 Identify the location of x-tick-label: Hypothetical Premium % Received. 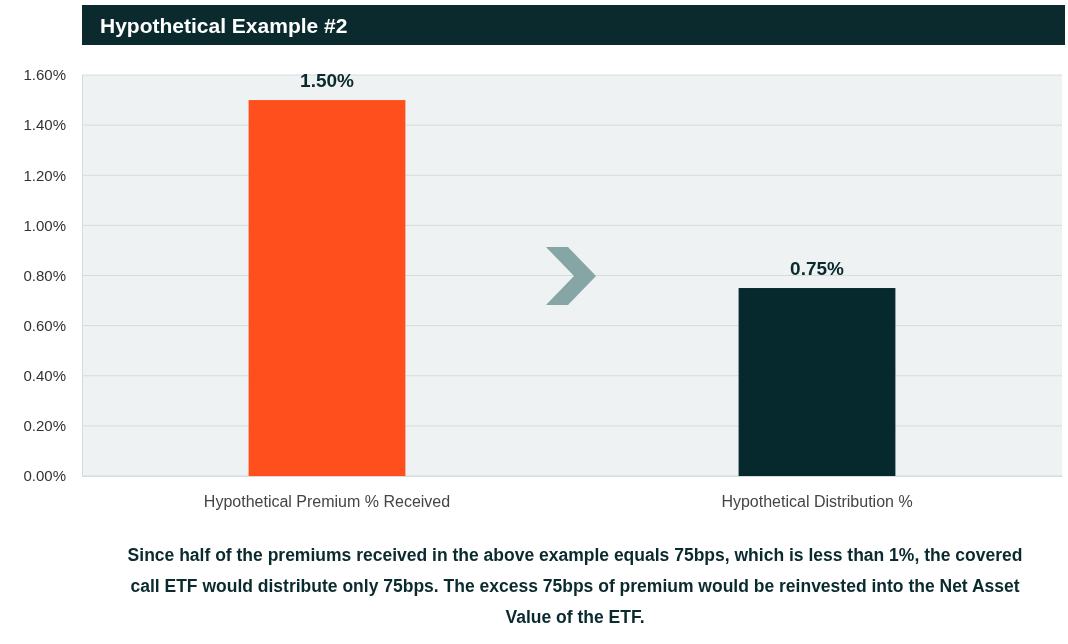
(327, 502).